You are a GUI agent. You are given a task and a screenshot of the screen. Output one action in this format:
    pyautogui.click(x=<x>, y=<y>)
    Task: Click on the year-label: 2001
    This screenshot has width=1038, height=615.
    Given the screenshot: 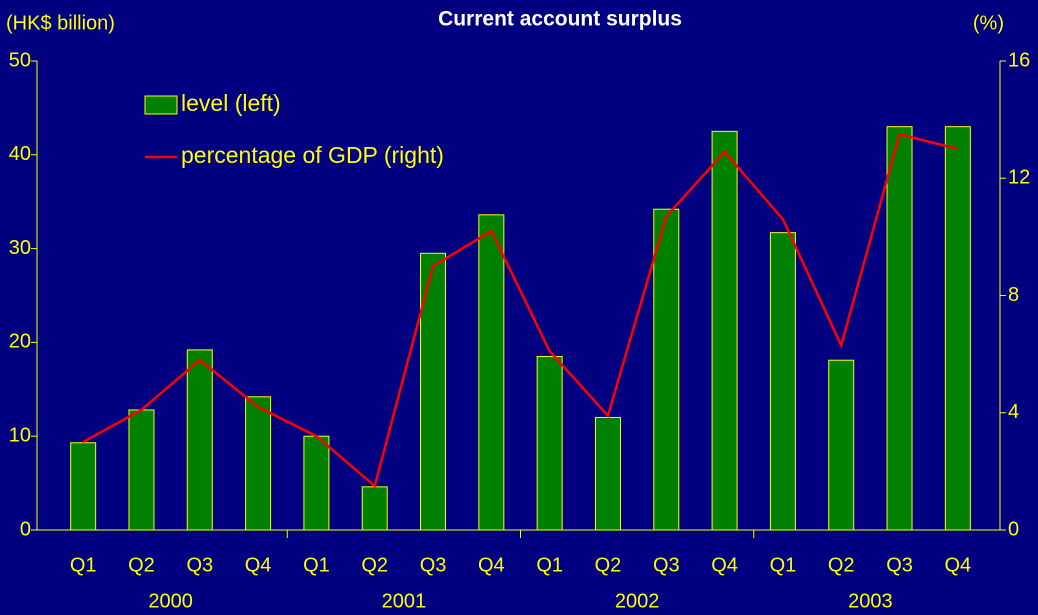 What is the action you would take?
    pyautogui.click(x=404, y=601)
    